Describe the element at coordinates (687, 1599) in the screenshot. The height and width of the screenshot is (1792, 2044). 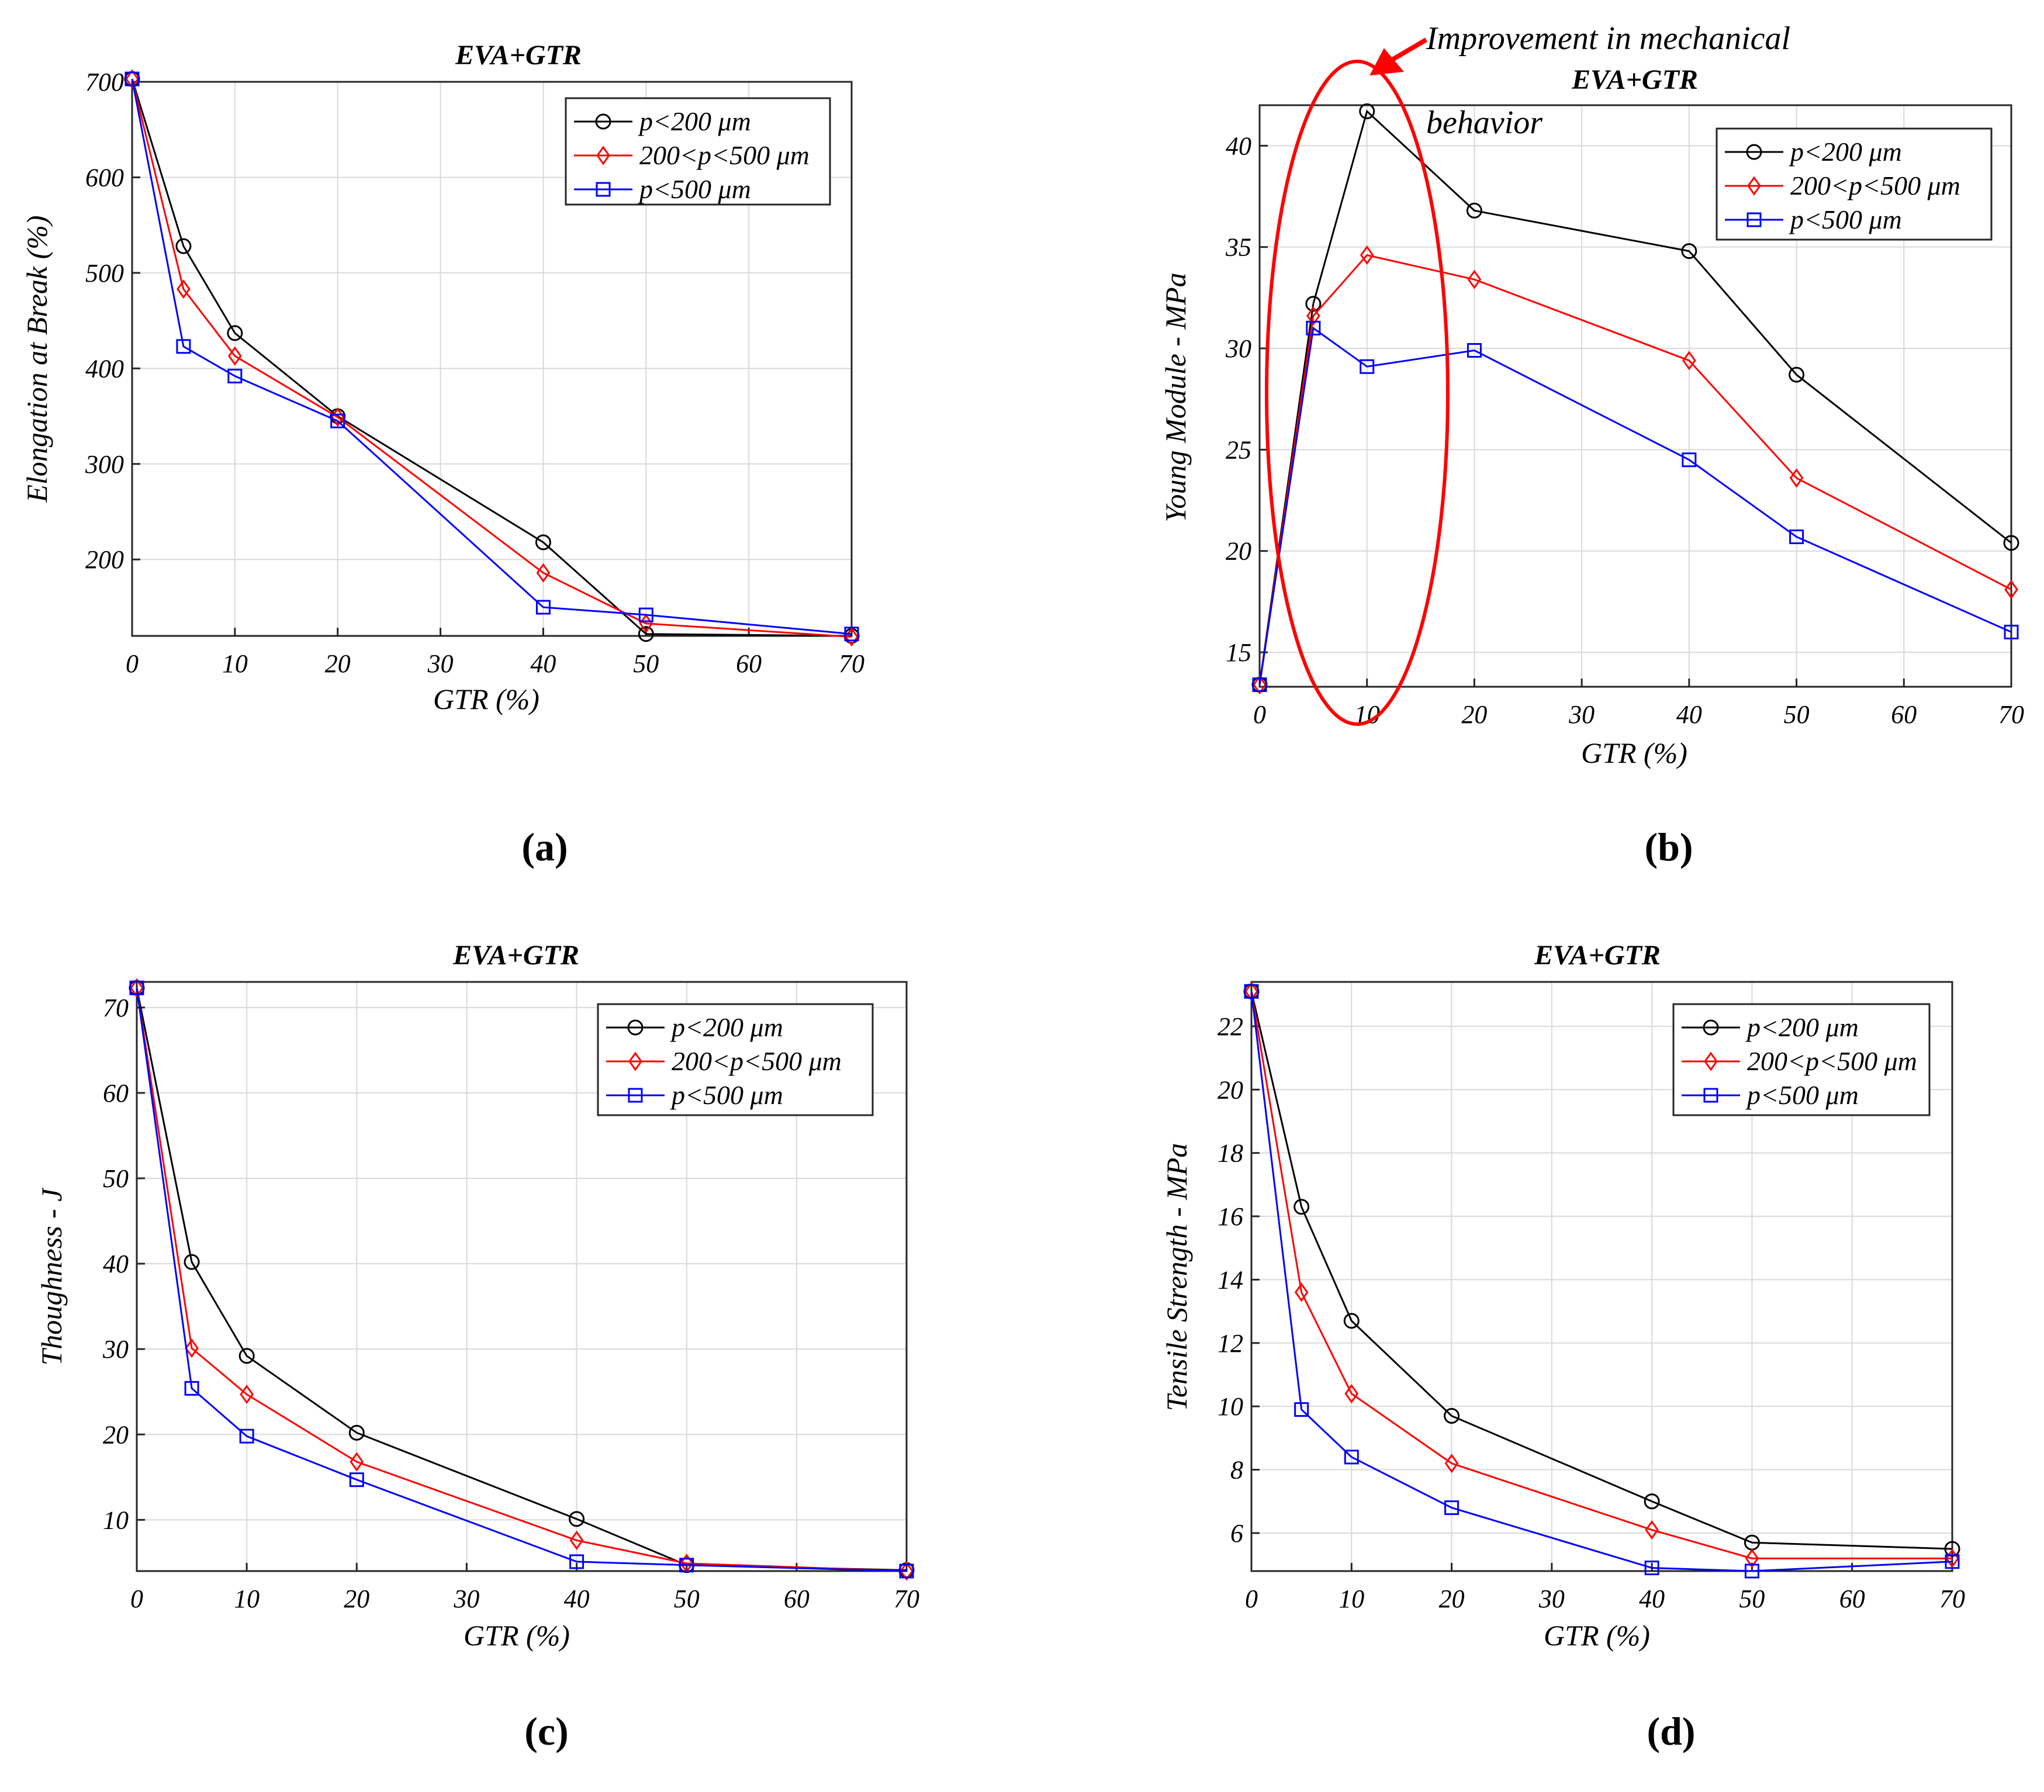
I see `x-tick-label: 50` at that location.